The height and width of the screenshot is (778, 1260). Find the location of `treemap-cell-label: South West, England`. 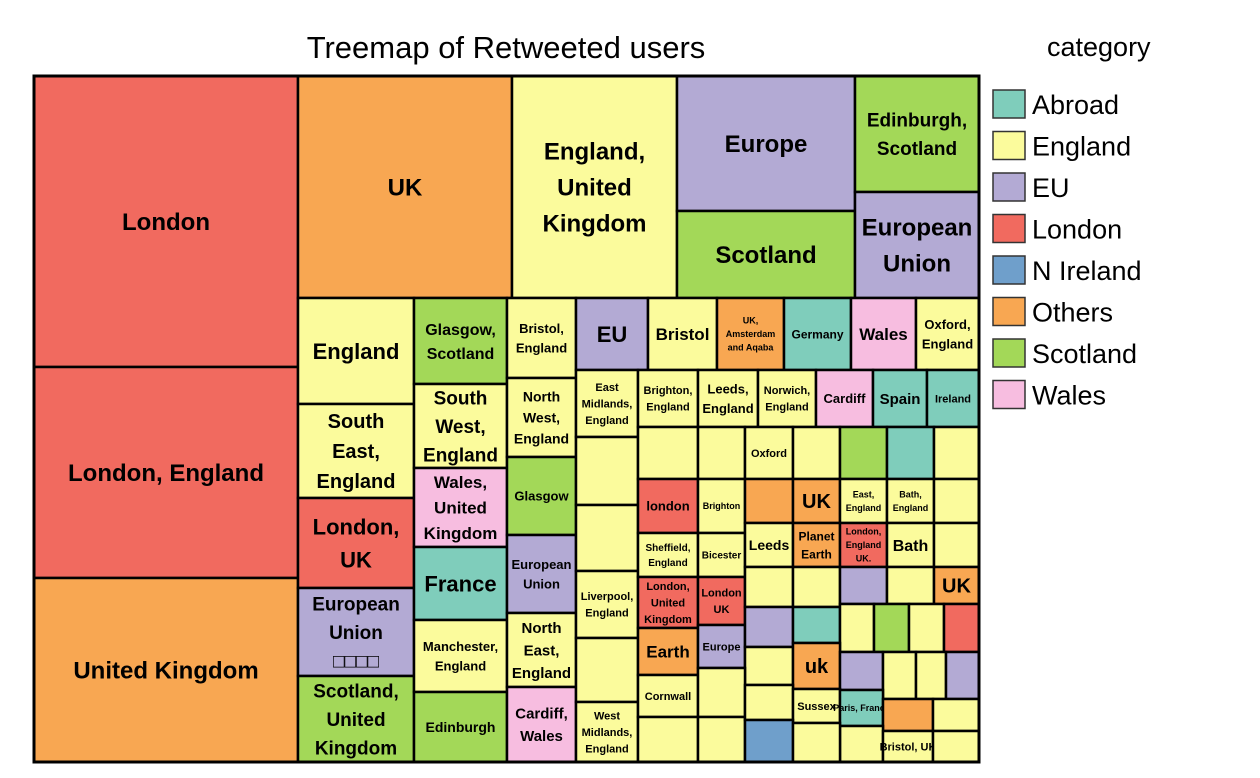

treemap-cell-label: South West, England is located at coordinates (460, 427).